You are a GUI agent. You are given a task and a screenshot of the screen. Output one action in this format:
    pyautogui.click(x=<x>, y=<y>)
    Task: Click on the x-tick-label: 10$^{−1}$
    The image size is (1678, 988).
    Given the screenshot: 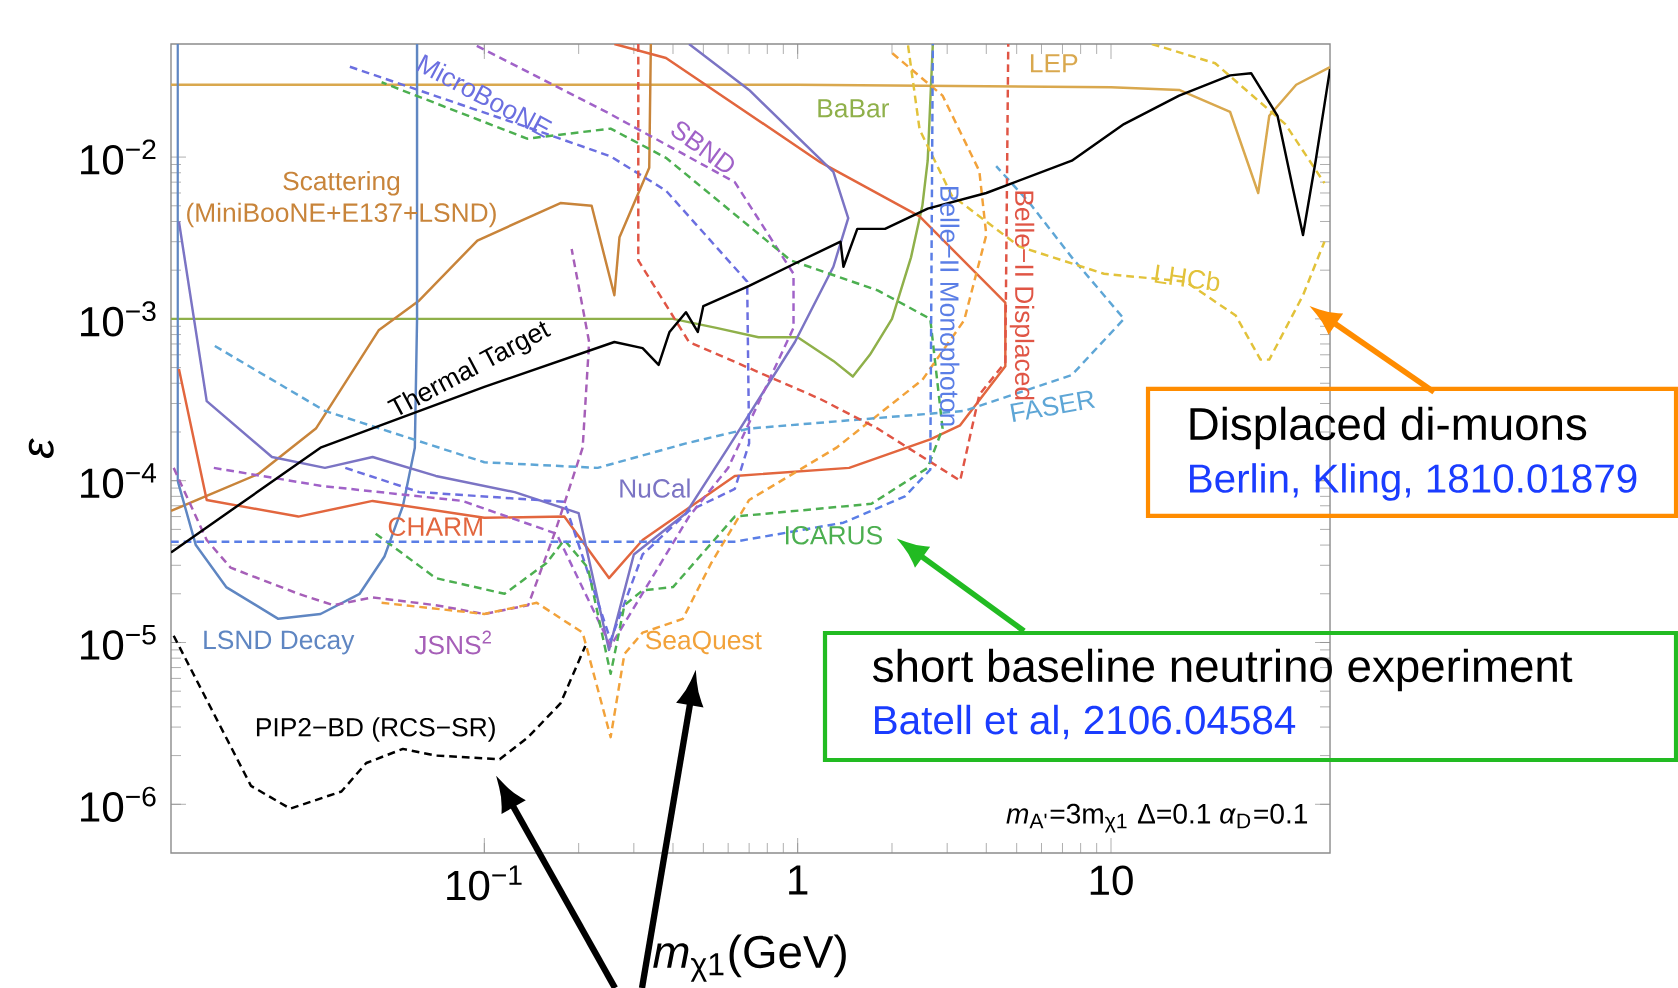 What is the action you would take?
    pyautogui.click(x=484, y=883)
    